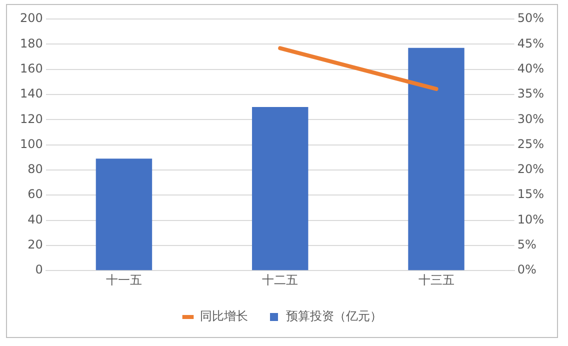 The width and height of the screenshot is (568, 346). I want to click on y2-tick-label: 40%, so click(530, 68).